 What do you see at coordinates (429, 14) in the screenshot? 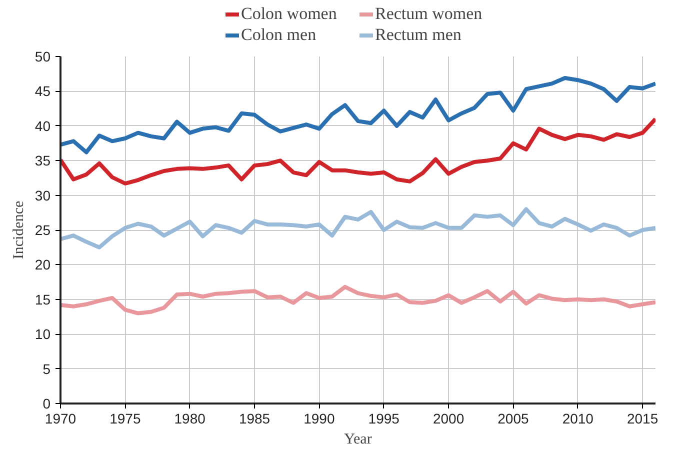
I see `legend-label: Rectum women` at bounding box center [429, 14].